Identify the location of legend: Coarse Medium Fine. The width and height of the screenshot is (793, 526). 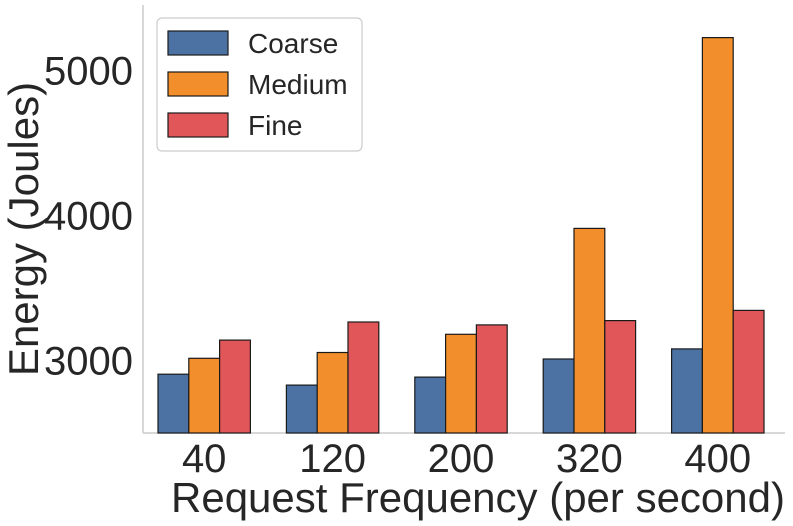
(259, 84).